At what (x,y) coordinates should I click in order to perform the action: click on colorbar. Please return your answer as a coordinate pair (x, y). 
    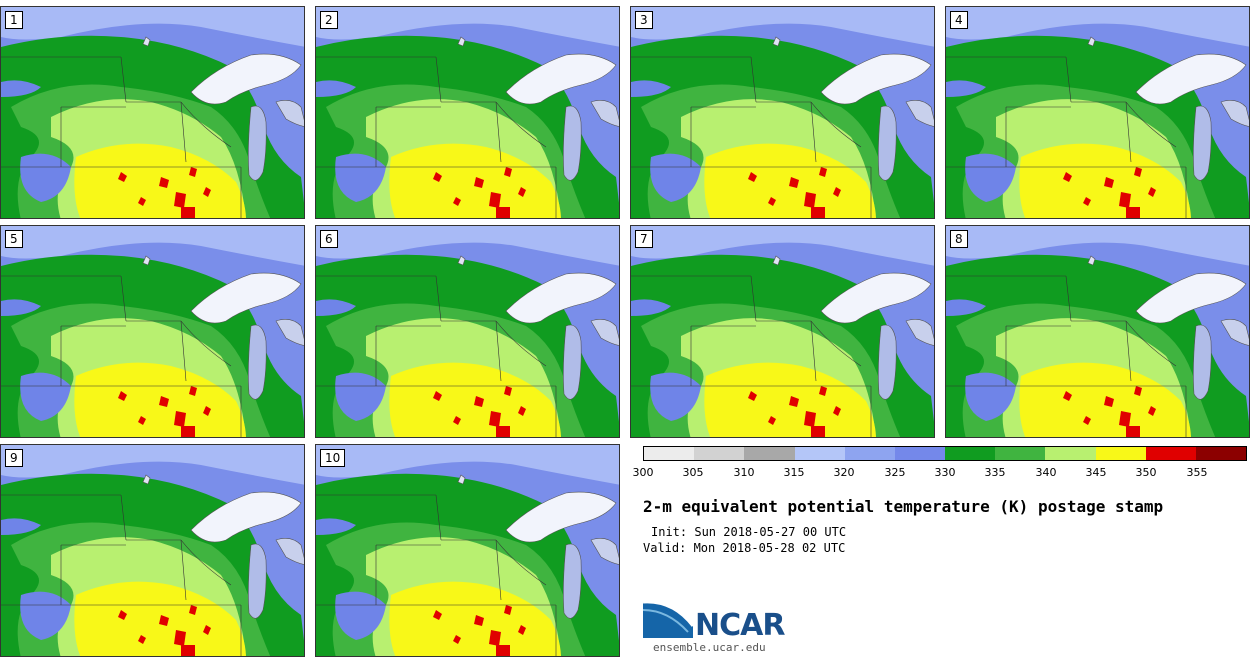
    Looking at the image, I should click on (945, 453).